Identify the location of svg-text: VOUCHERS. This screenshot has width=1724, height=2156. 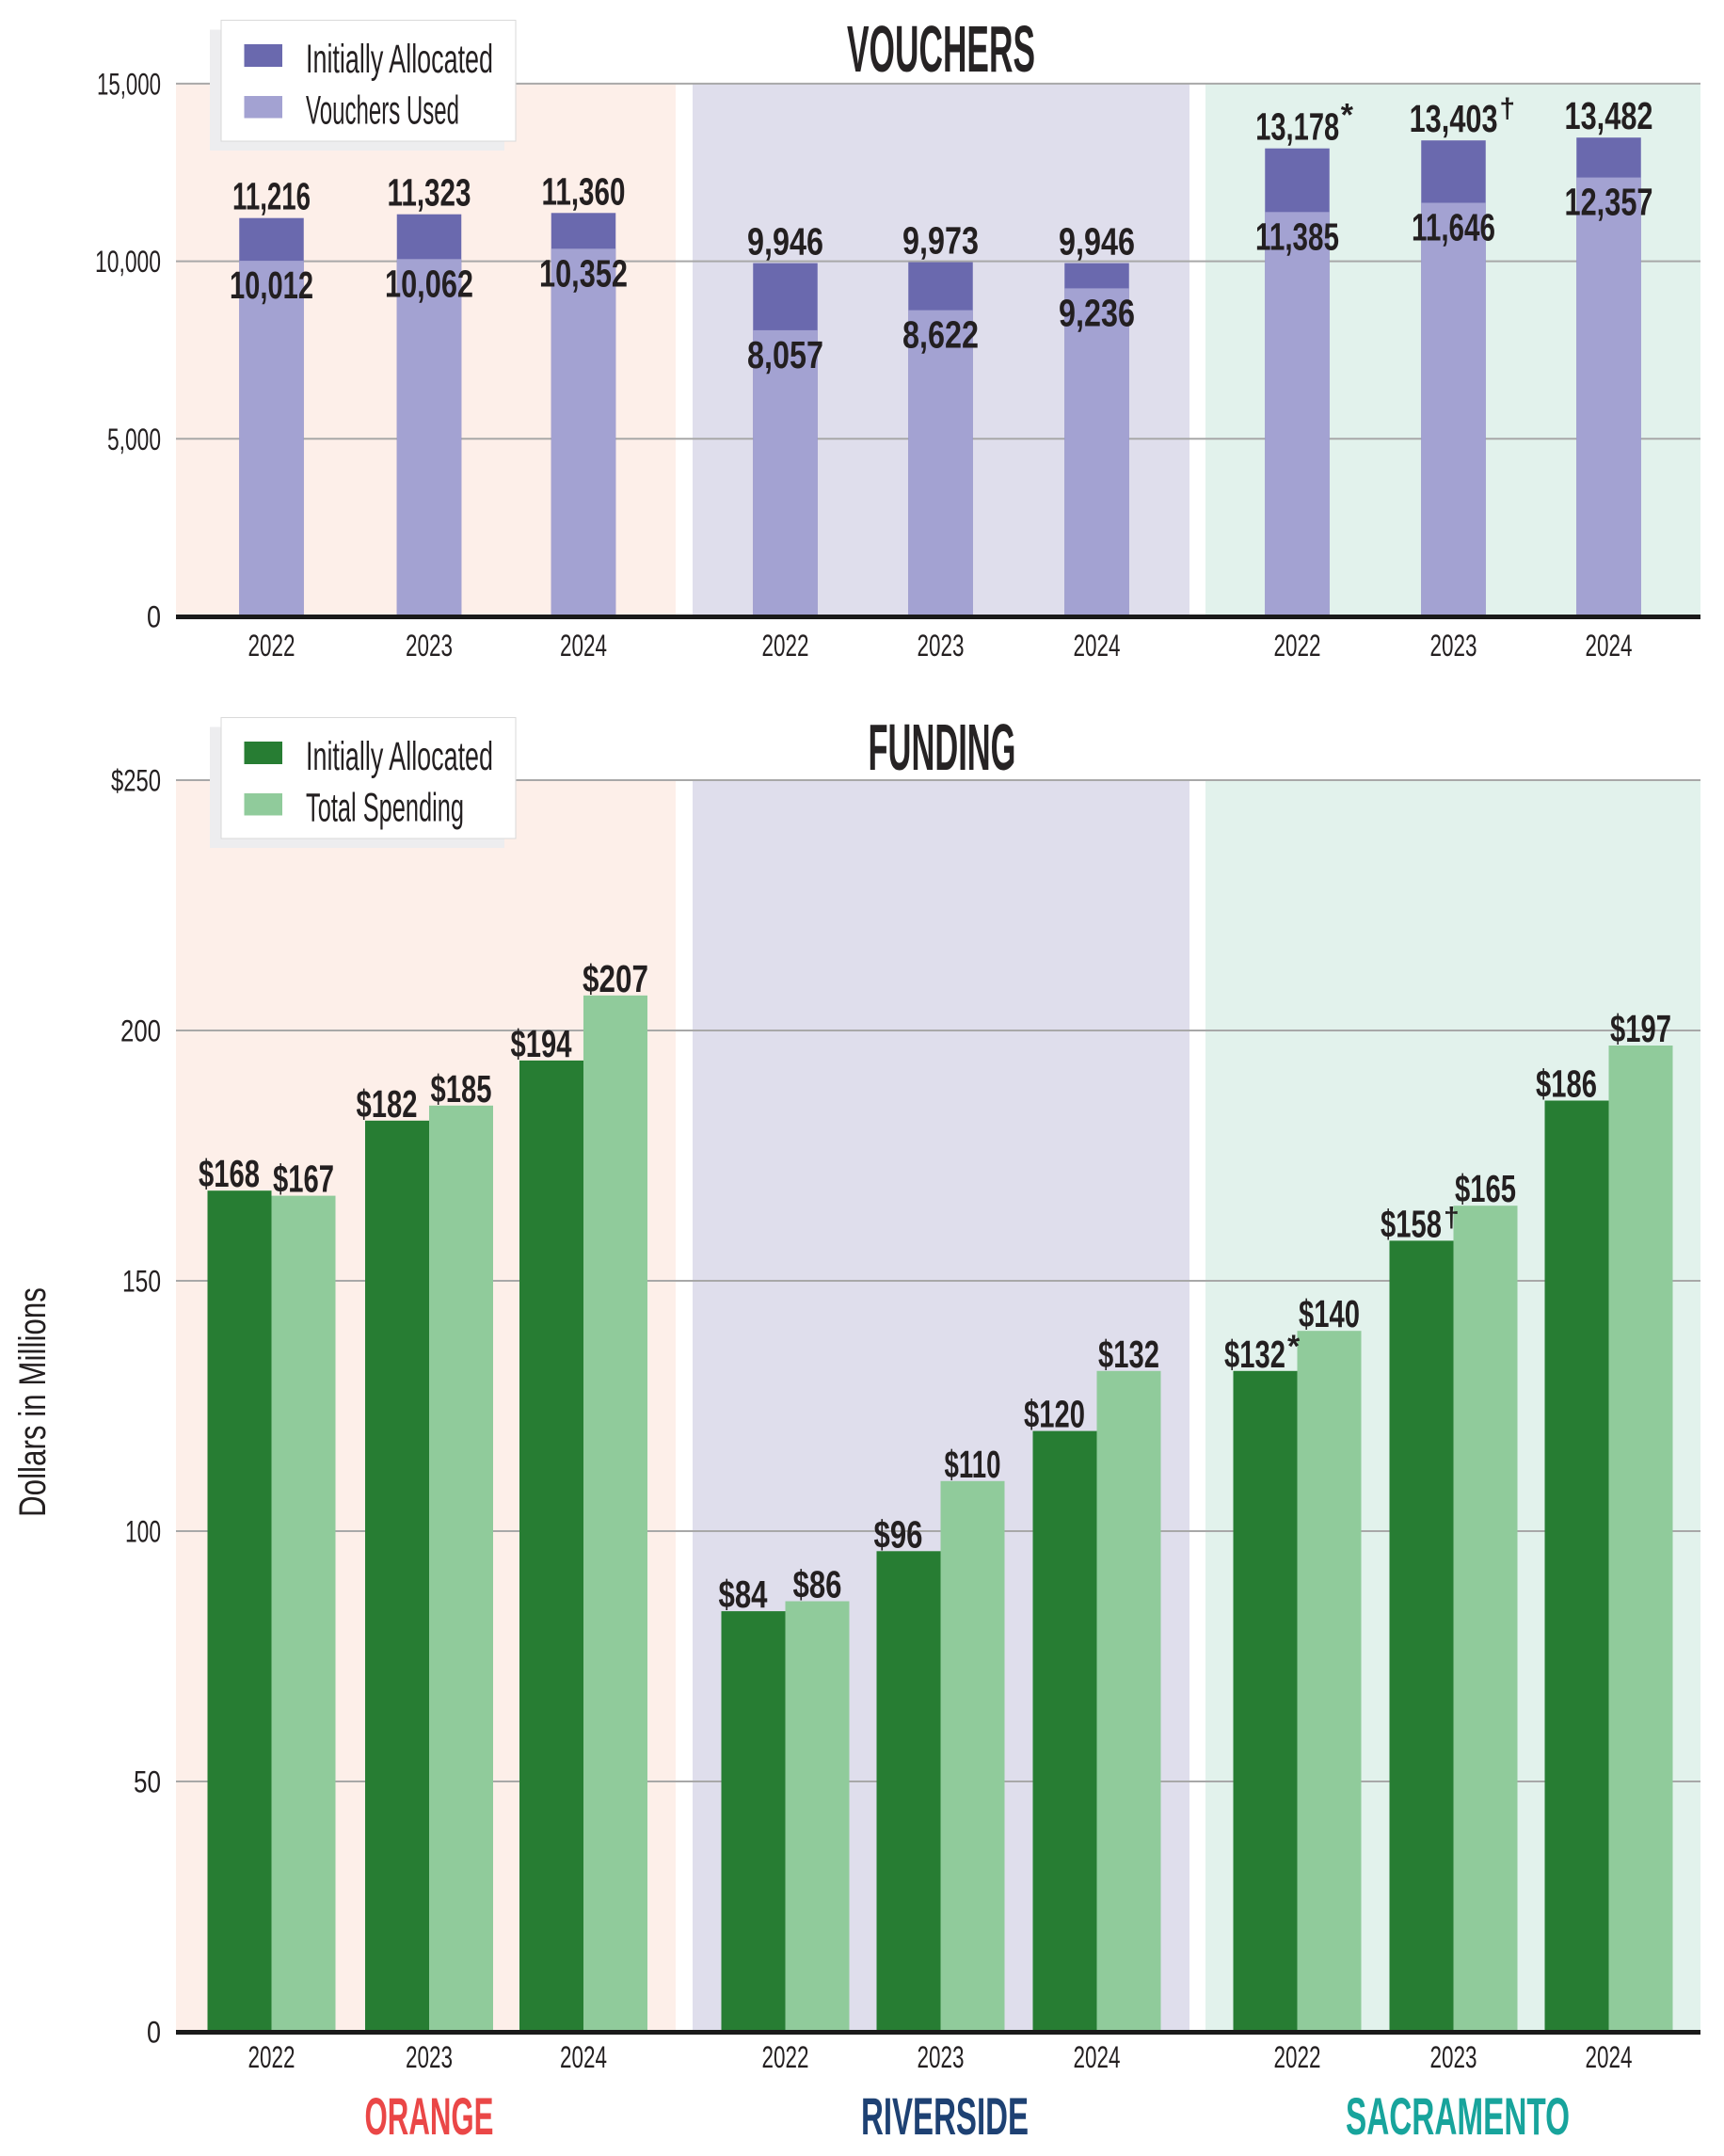
(941, 49).